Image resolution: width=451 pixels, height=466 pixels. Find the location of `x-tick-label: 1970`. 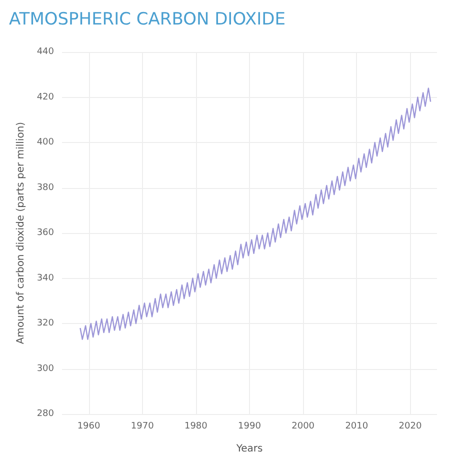

x-tick-label: 1970 is located at coordinates (142, 427).